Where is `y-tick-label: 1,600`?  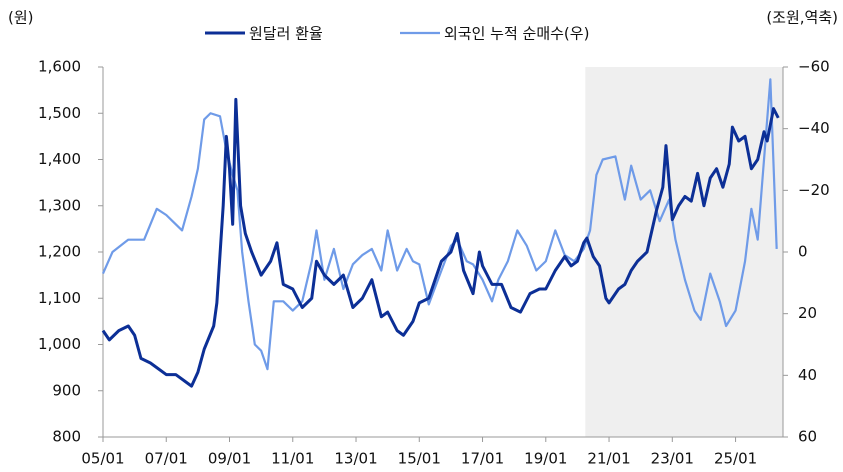 y-tick-label: 1,600 is located at coordinates (59, 67).